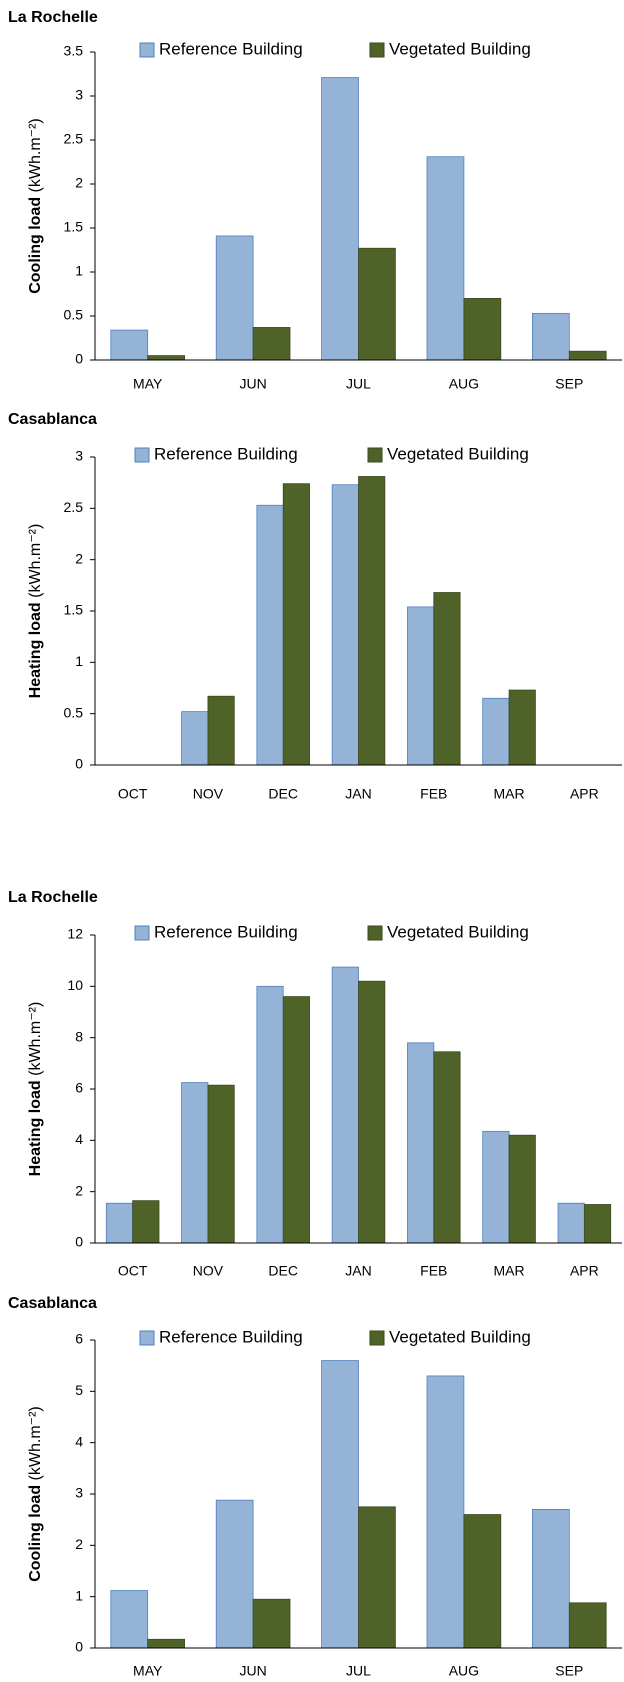  What do you see at coordinates (252, 1671) in the screenshot?
I see `x-tick-label: JUN` at bounding box center [252, 1671].